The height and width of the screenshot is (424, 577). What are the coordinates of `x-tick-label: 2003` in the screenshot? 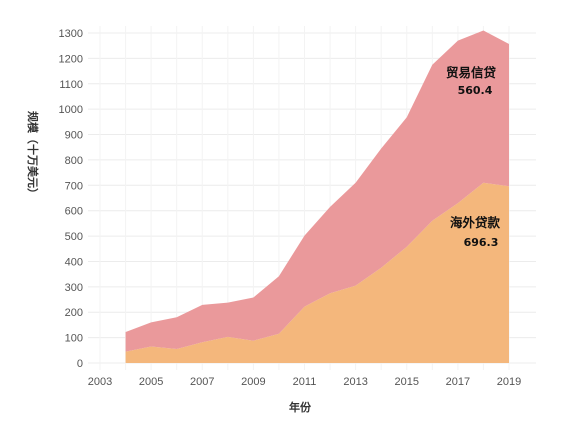 It's located at (100, 382).